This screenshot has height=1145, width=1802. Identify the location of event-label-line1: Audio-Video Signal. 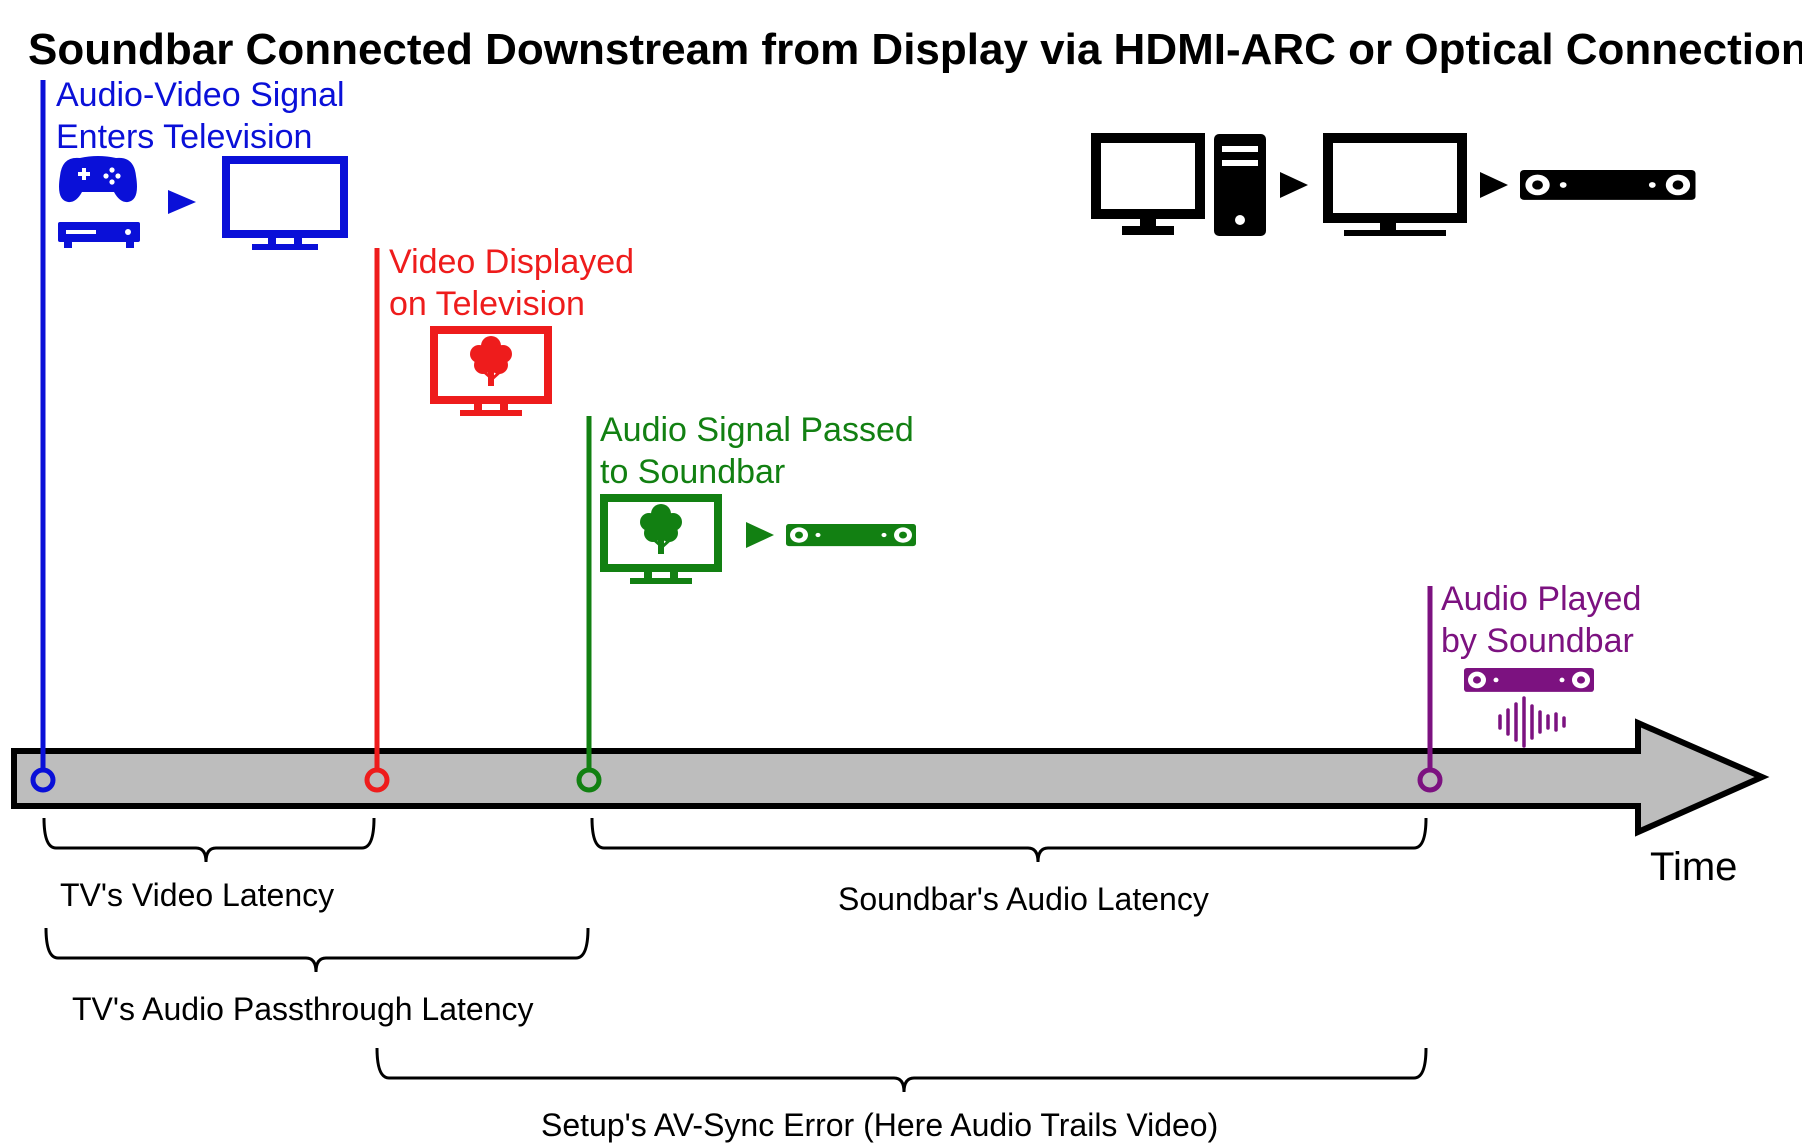
(200, 95).